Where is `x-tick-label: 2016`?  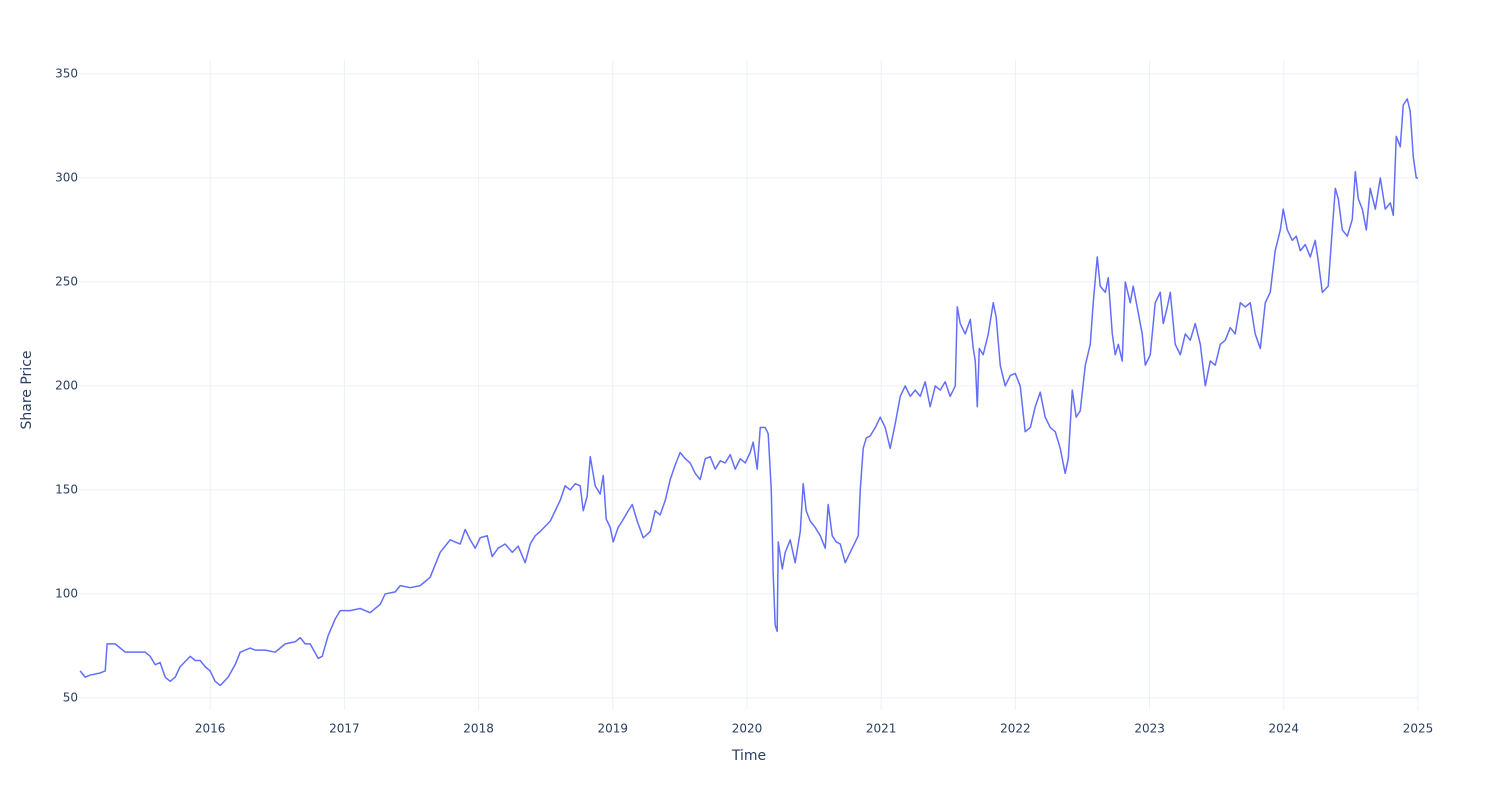
x-tick-label: 2016 is located at coordinates (210, 729).